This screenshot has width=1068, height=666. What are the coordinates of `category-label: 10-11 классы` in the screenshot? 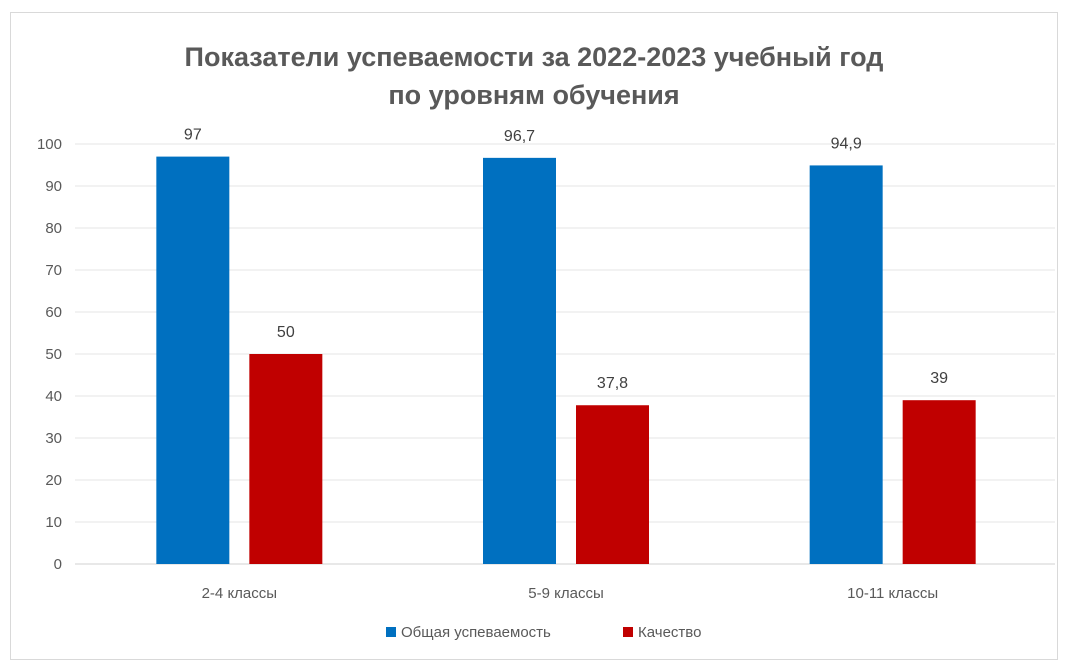 It's located at (892, 593).